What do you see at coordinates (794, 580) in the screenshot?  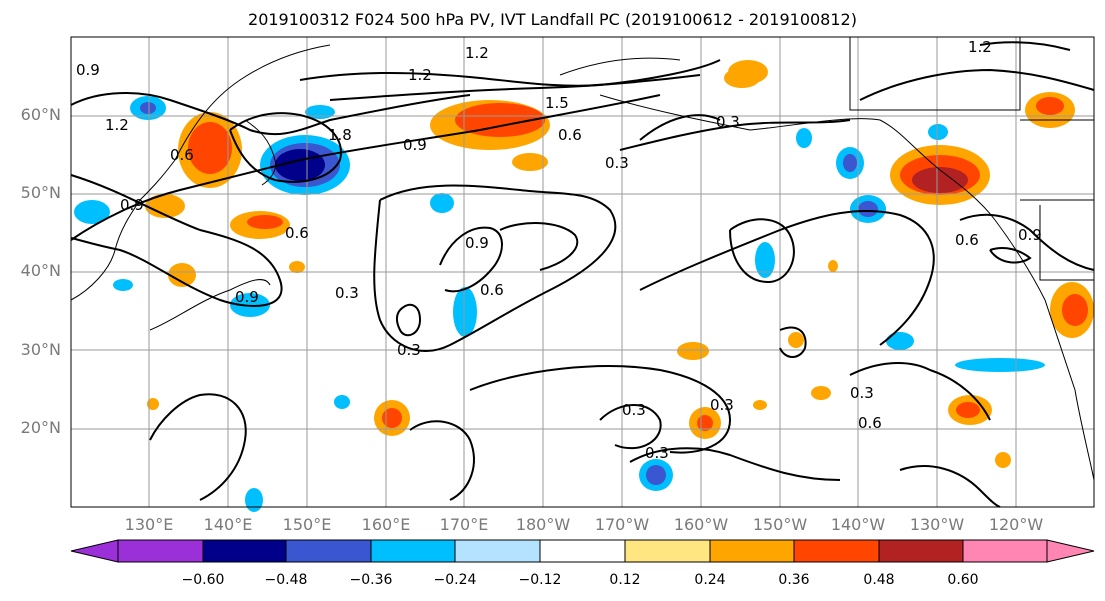 I see `colorbar-tick: 0.36` at bounding box center [794, 580].